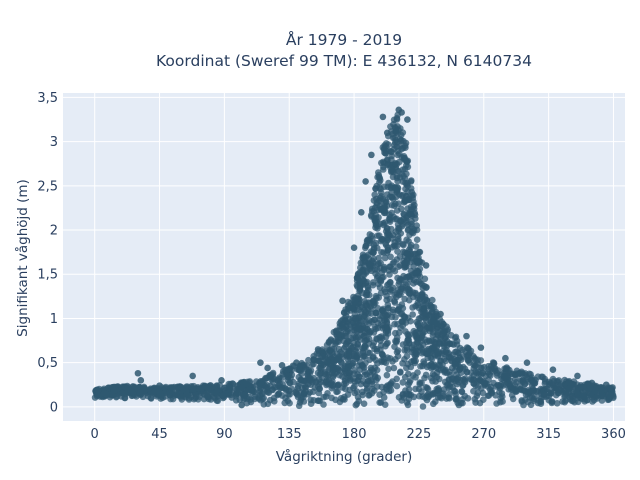  Describe the element at coordinates (354, 434) in the screenshot. I see `x-tick-label: 180` at that location.